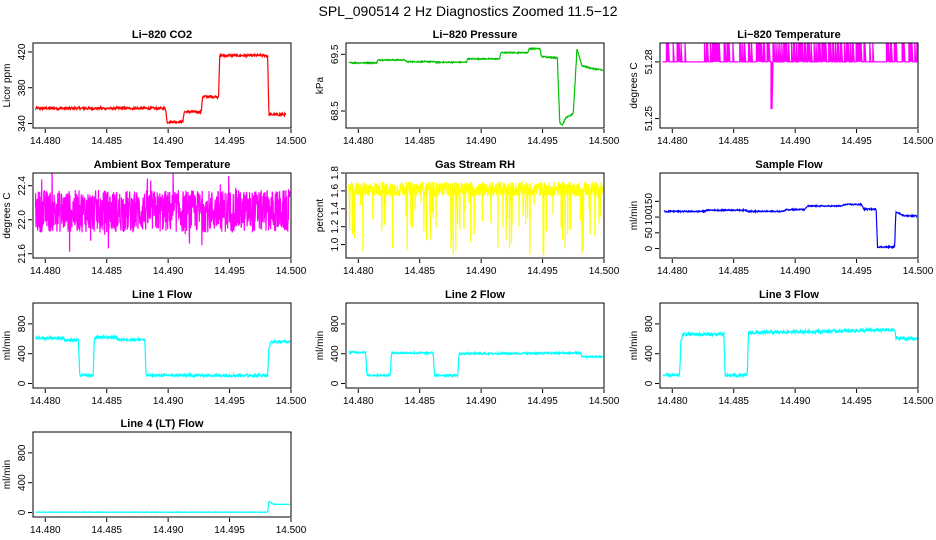  I want to click on y-tick-label: 51.28, so click(649, 61).